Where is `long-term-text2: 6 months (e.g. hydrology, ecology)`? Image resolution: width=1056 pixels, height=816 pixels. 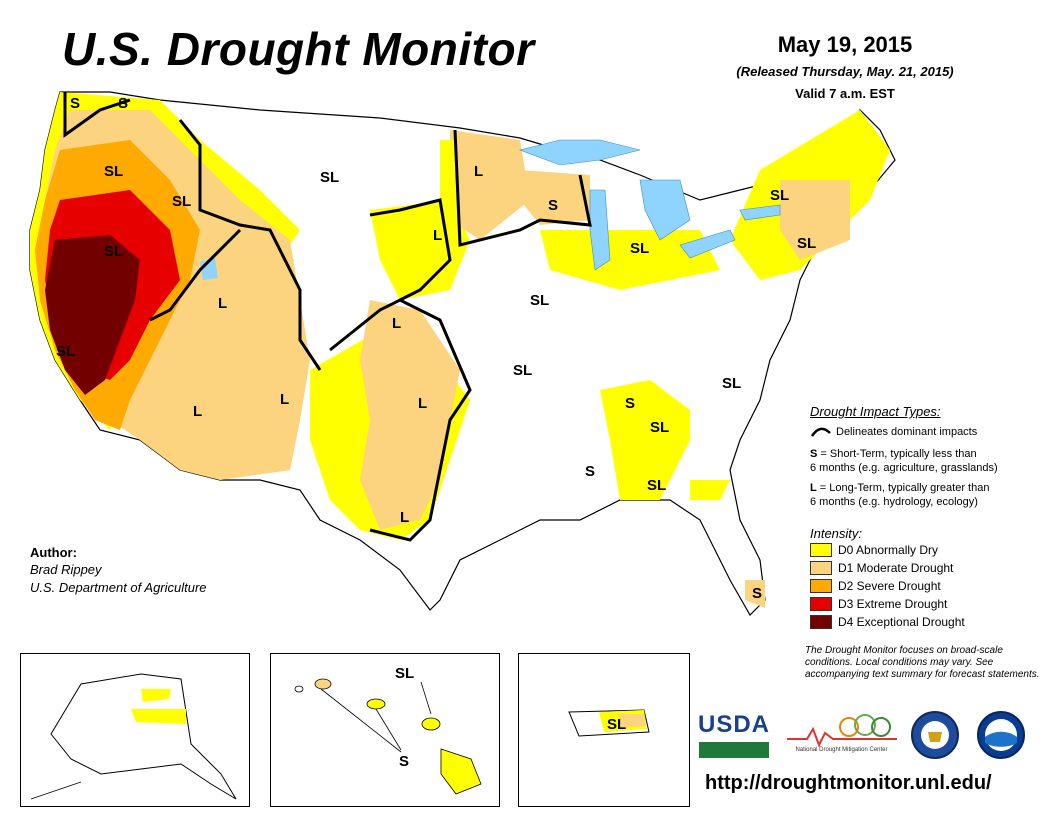 long-term-text2: 6 months (e.g. hydrology, ecology) is located at coordinates (894, 502).